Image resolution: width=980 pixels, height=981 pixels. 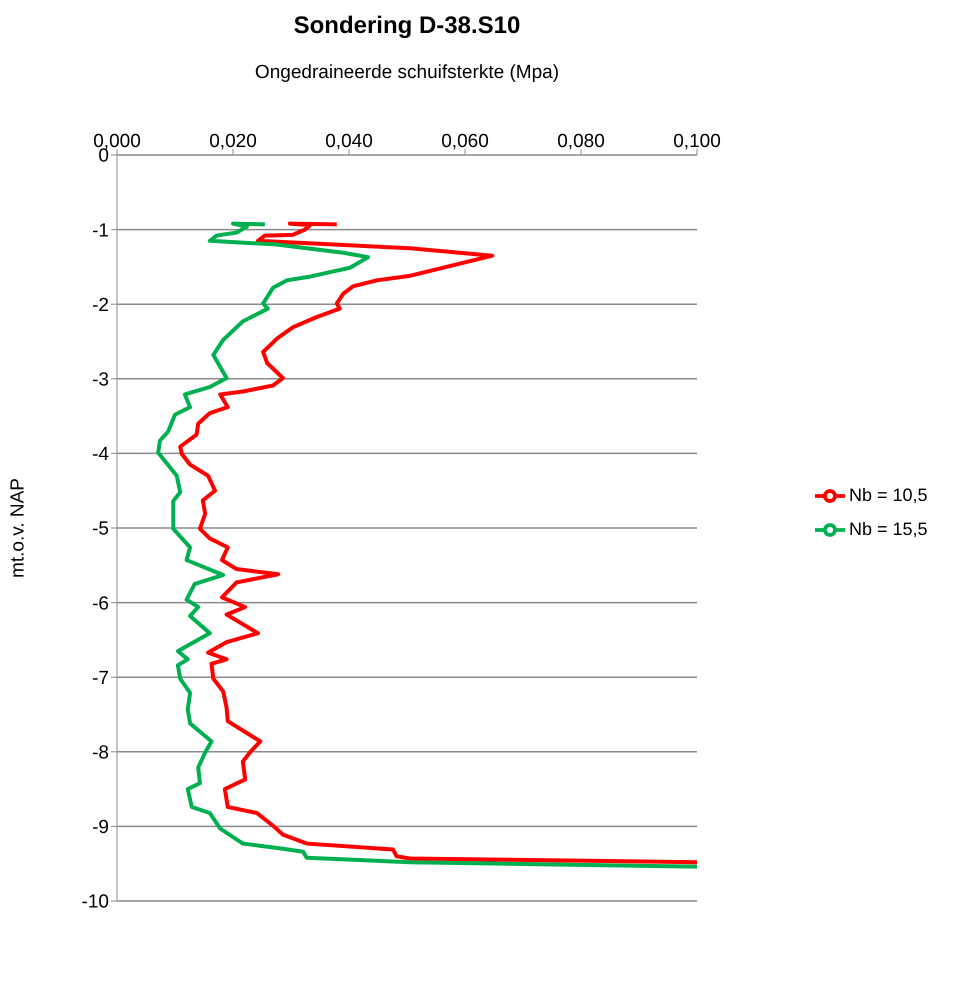 What do you see at coordinates (100, 305) in the screenshot?
I see `y-tick-label: -2` at bounding box center [100, 305].